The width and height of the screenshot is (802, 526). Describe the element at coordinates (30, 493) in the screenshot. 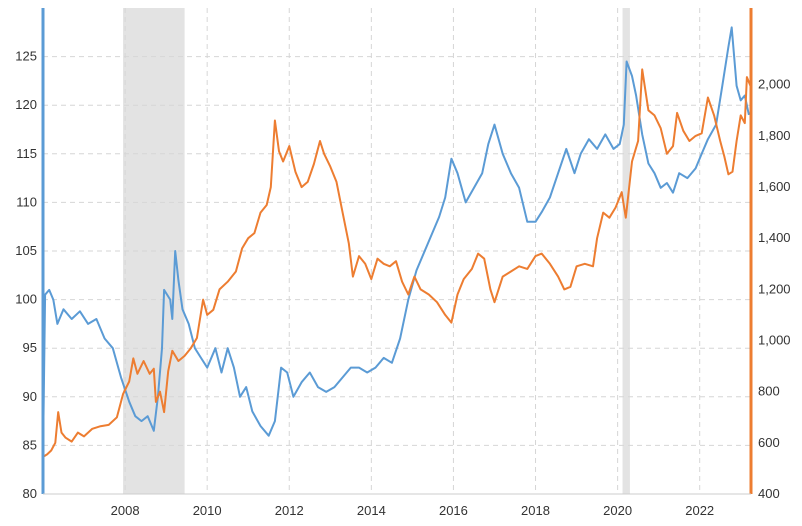

I see `left-y-tick-label: 80` at that location.